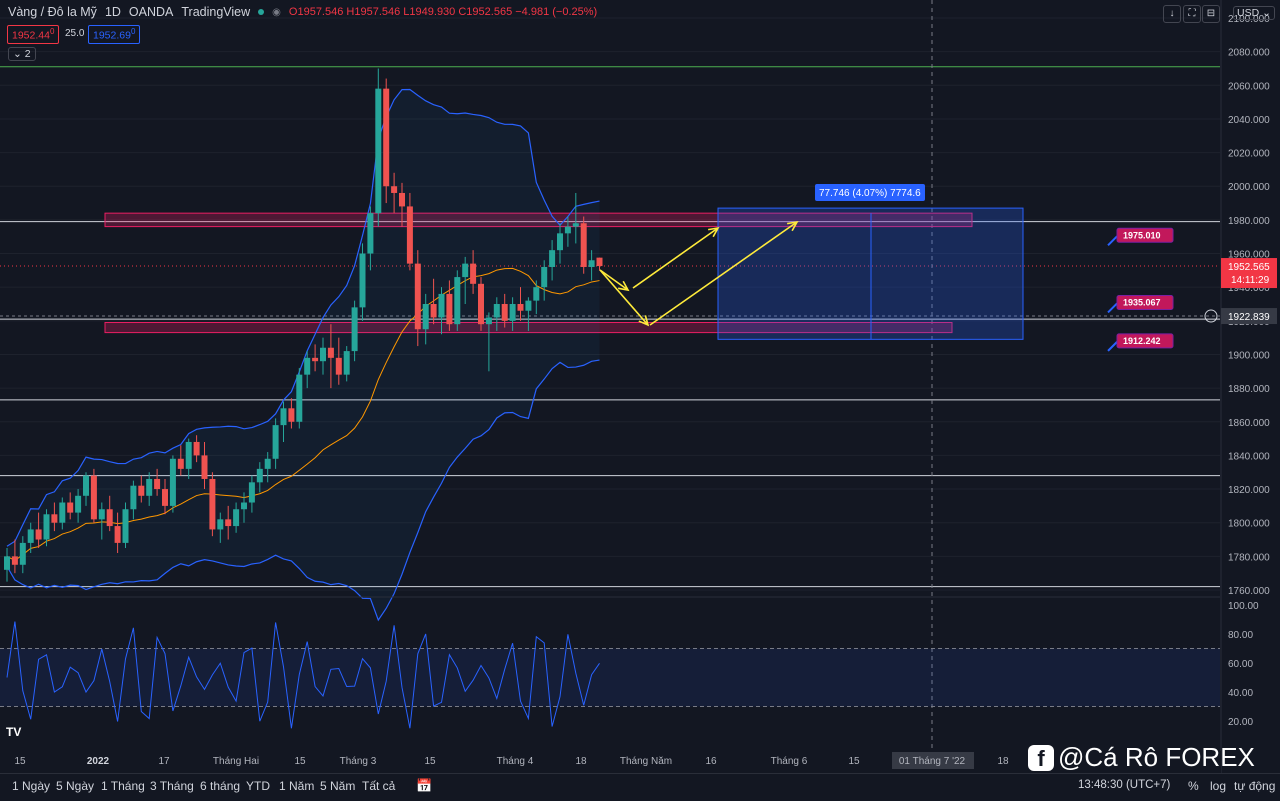 The width and height of the screenshot is (1280, 801). What do you see at coordinates (297, 786) in the screenshot?
I see `timeframe-button: 1 Năm` at bounding box center [297, 786].